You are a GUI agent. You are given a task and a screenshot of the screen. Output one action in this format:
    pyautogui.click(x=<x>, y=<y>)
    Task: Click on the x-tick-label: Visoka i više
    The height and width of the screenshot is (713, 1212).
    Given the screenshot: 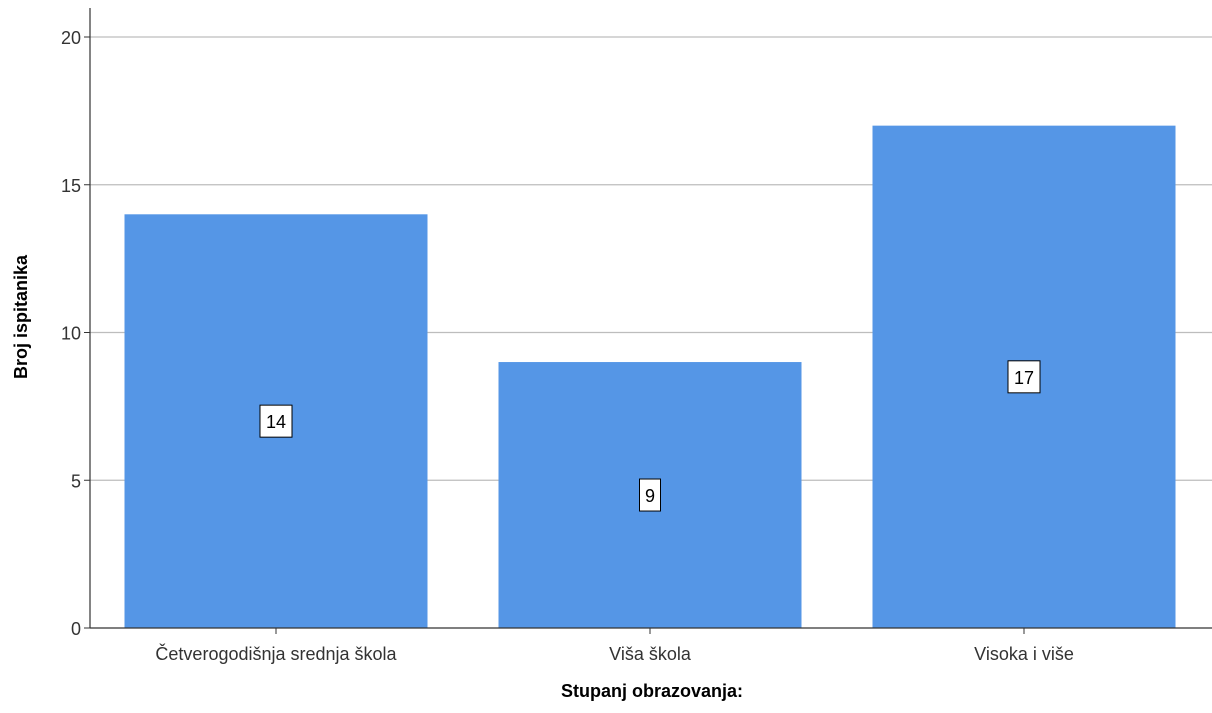 What is the action you would take?
    pyautogui.click(x=1024, y=654)
    